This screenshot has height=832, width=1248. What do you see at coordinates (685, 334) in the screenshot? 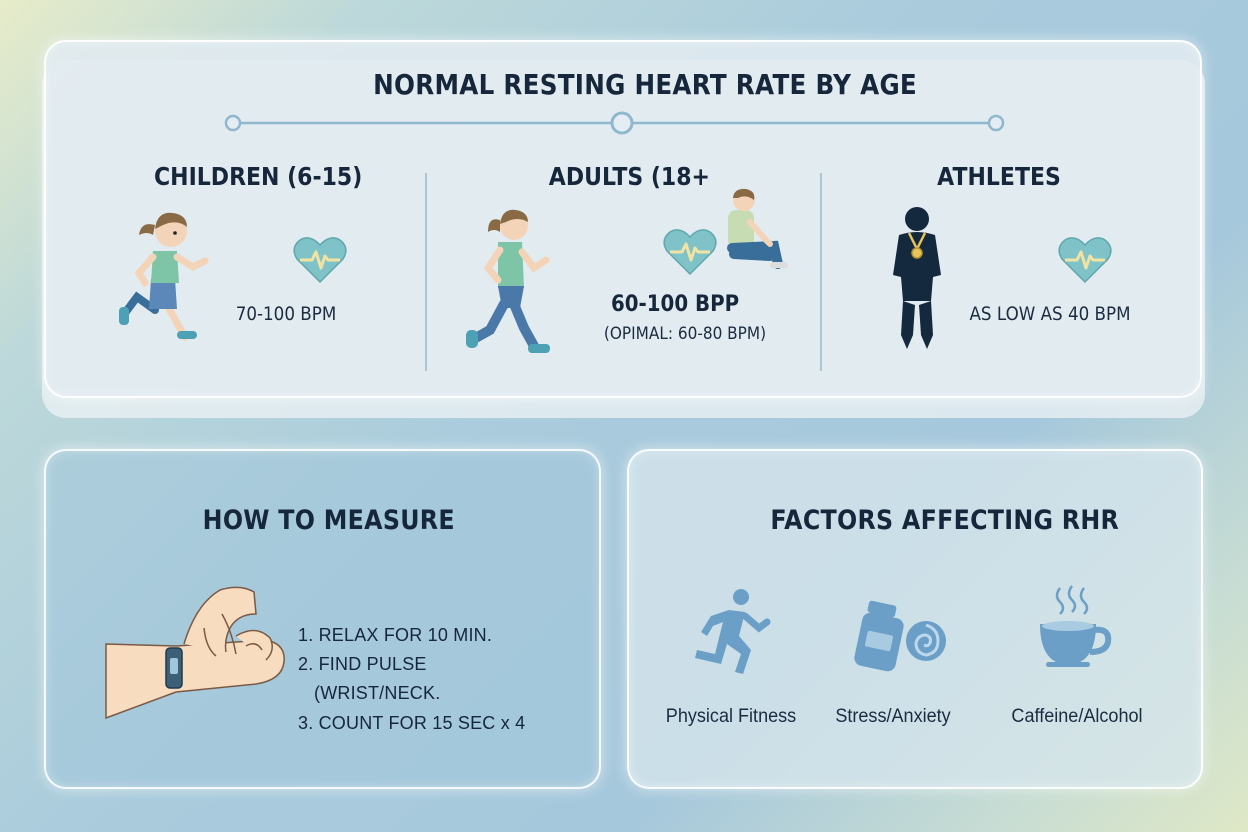
I see `adults-optimal-note: (OPIMAL: 60-80 BPM)` at bounding box center [685, 334].